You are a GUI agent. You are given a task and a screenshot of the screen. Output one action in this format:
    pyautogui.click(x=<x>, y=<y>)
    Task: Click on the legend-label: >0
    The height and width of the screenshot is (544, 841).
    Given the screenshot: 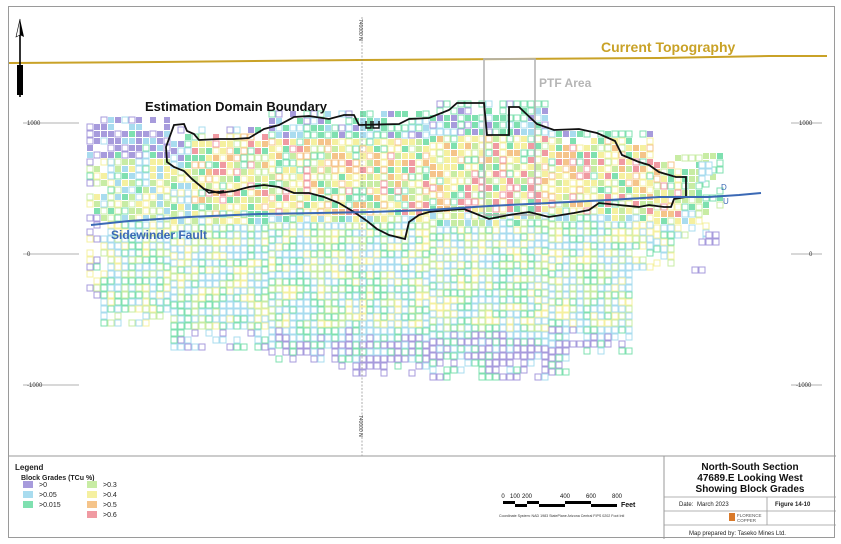 What is the action you would take?
    pyautogui.click(x=43, y=485)
    